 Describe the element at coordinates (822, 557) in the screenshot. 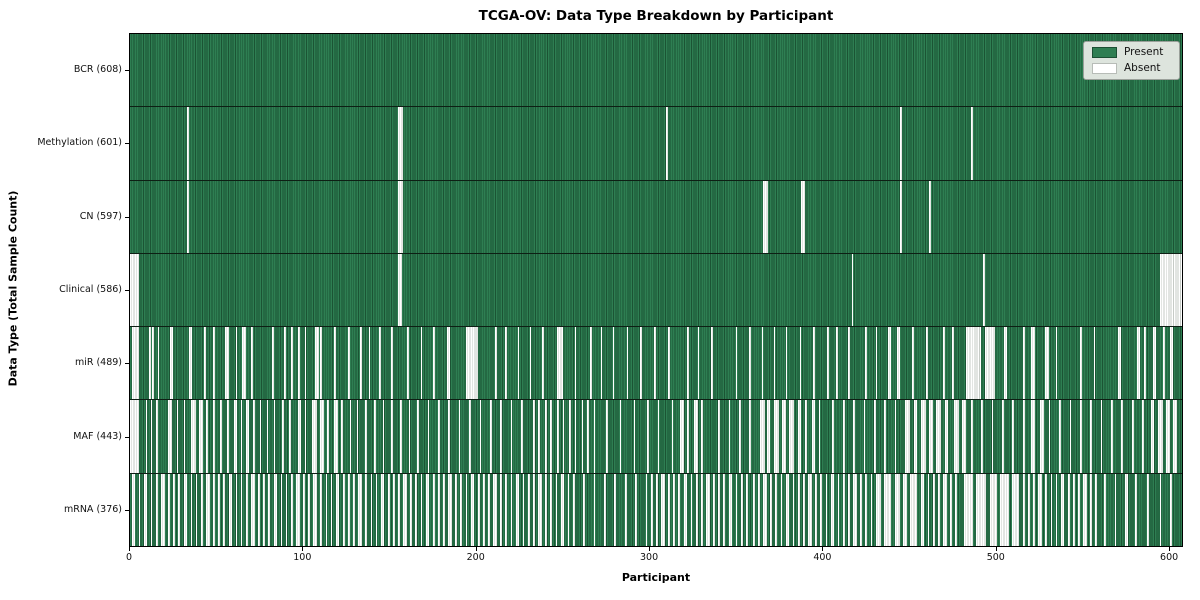

I see `x-tick-label: 400` at that location.